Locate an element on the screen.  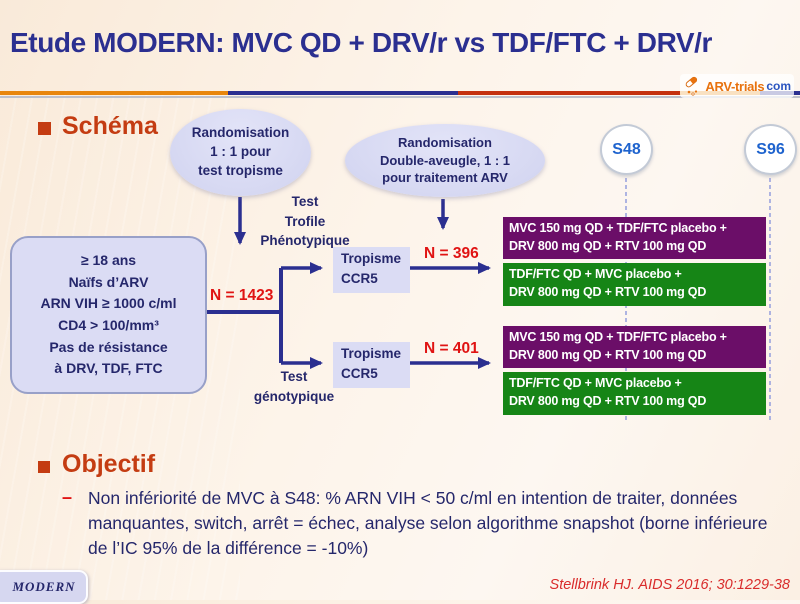
objectif-heading: Objectif is located at coordinates (109, 464).